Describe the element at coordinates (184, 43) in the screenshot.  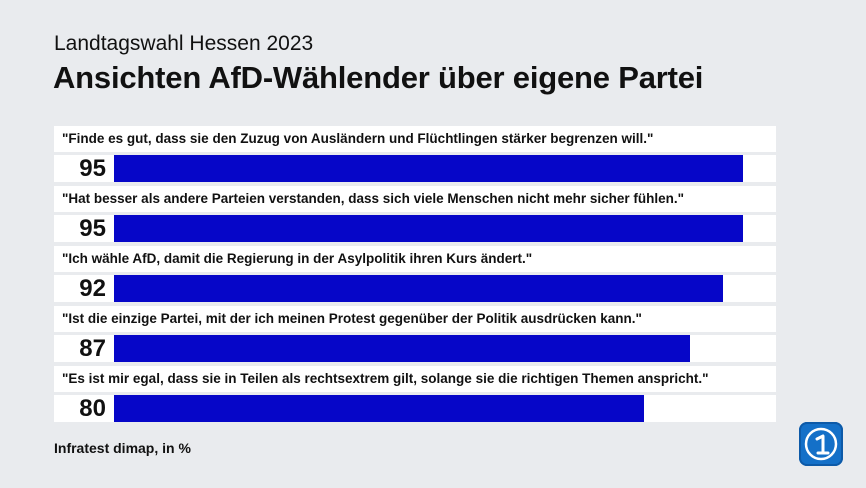
I see `chart-subtitle: Landtagswahl Hessen 2023` at that location.